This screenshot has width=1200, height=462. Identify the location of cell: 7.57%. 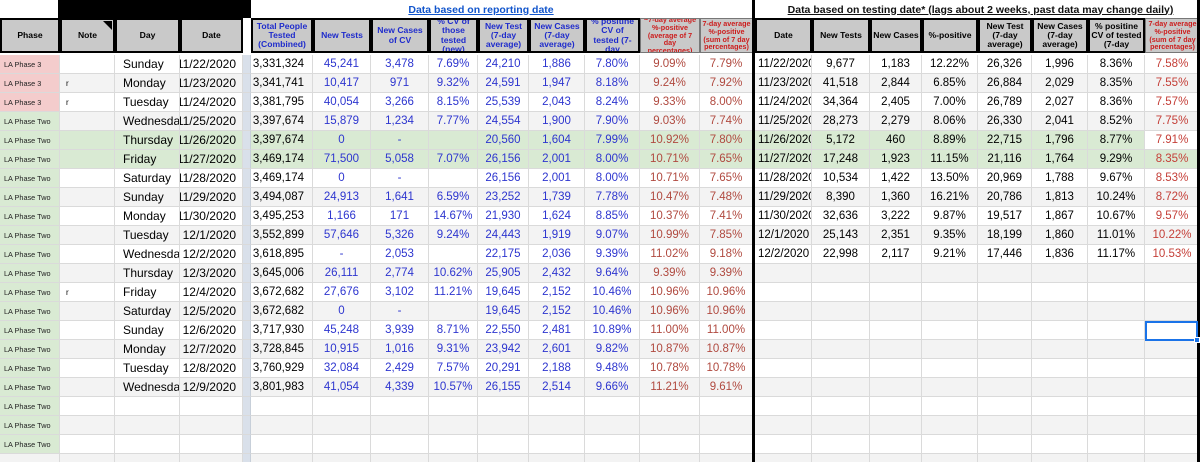
(1172, 102).